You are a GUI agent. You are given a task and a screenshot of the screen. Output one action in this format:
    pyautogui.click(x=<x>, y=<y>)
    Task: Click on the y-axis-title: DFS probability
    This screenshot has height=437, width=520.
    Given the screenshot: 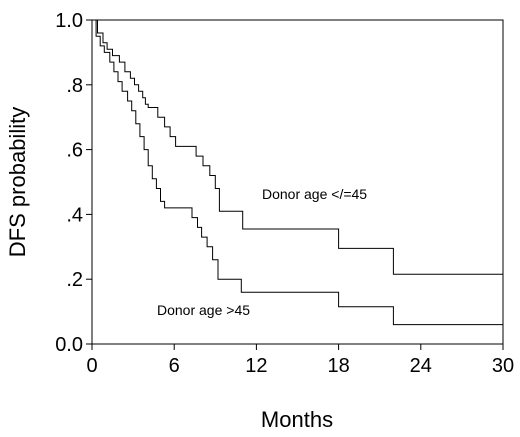 What is the action you would take?
    pyautogui.click(x=17, y=182)
    